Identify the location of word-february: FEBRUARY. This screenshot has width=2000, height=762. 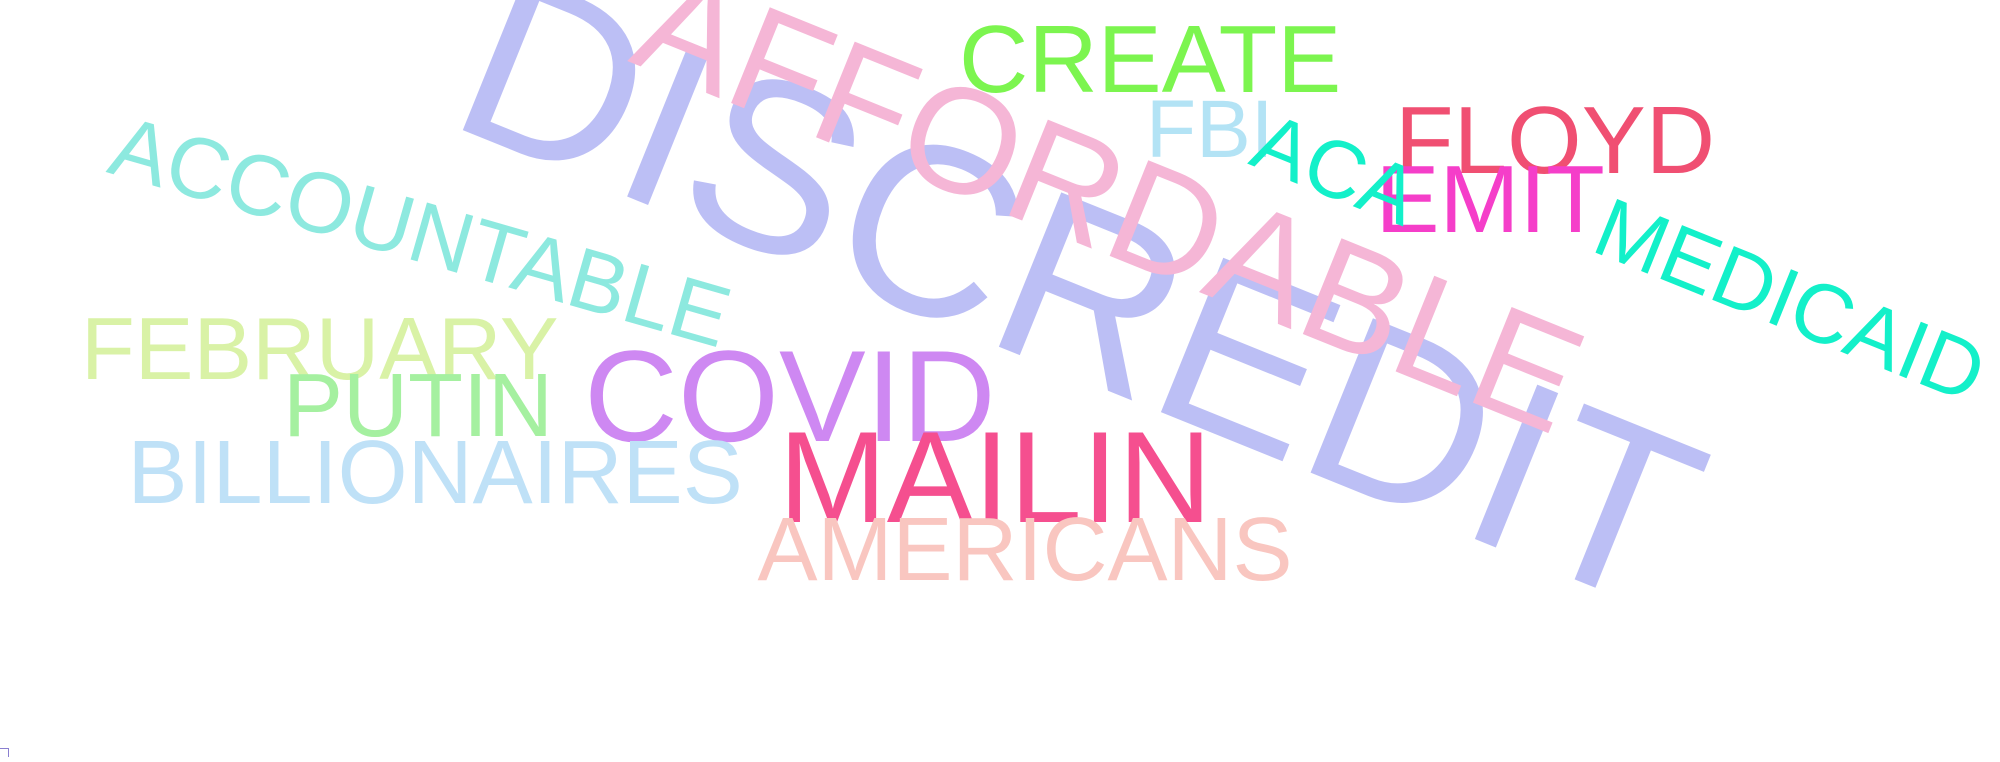
(320, 348).